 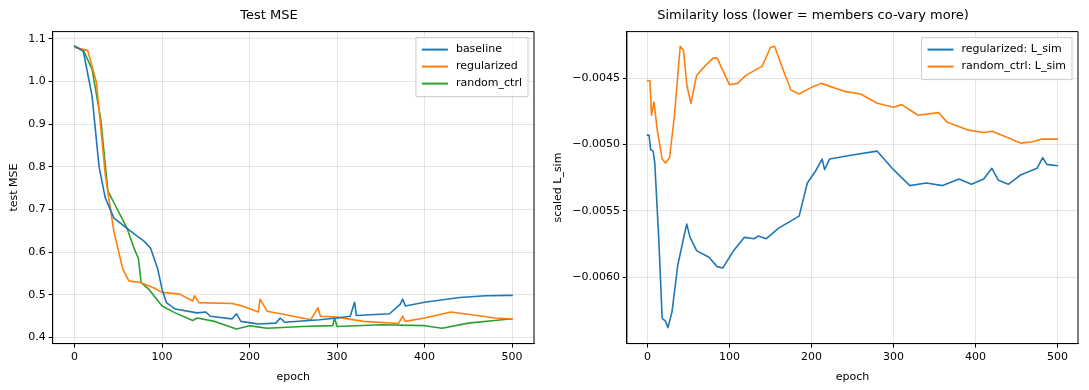 What do you see at coordinates (813, 15) in the screenshot?
I see `chart-title: Similarity loss (lower = members co-vary more)` at bounding box center [813, 15].